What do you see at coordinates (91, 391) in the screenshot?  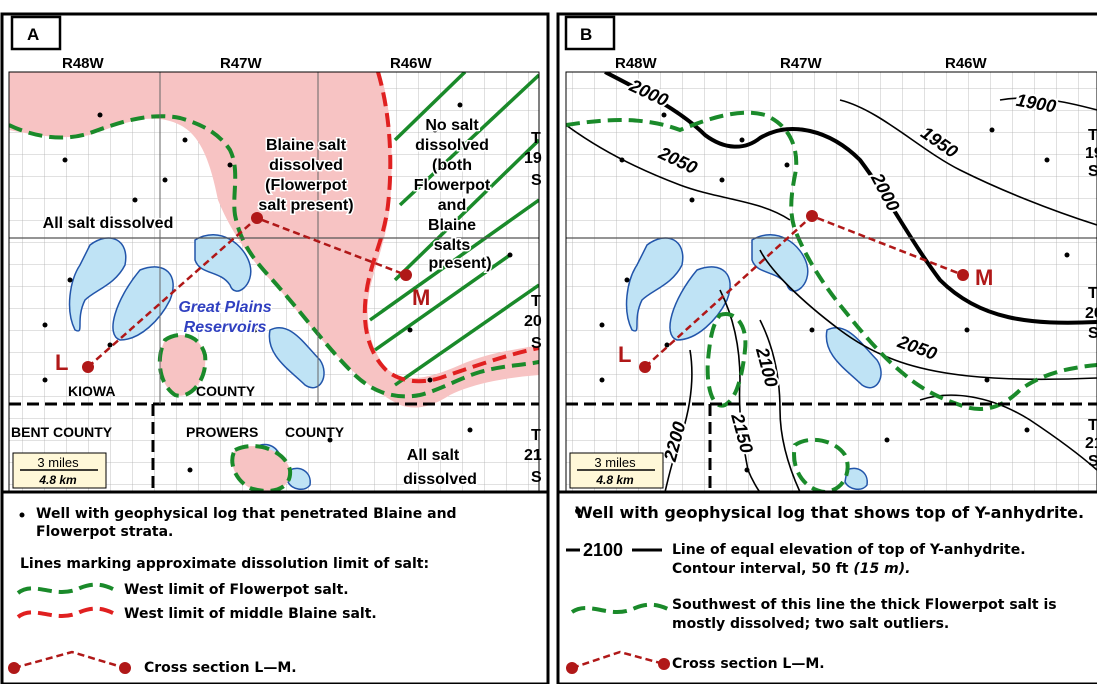 I see `svg-text: KIOWA` at bounding box center [91, 391].